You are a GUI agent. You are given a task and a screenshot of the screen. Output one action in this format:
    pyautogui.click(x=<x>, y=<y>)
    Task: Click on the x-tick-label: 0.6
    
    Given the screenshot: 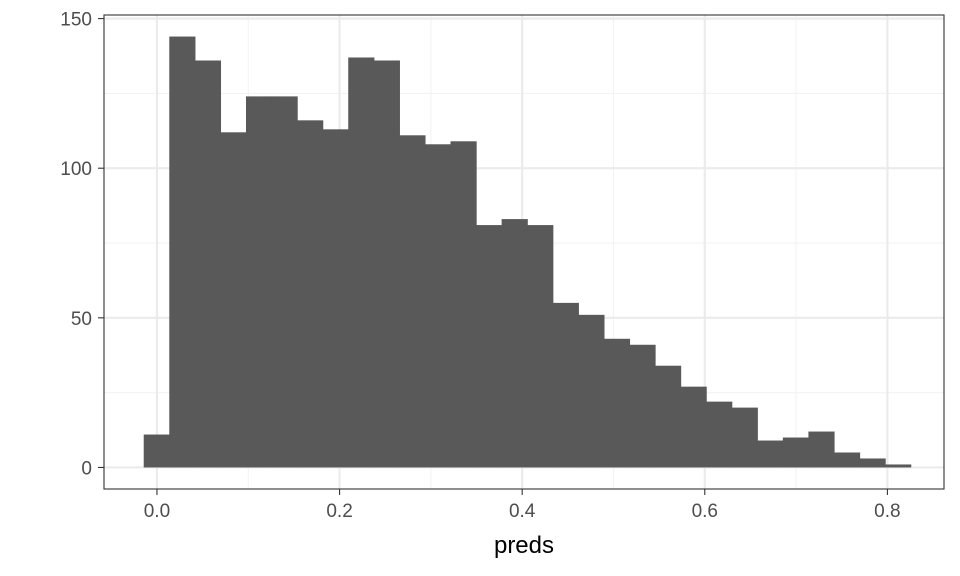 What is the action you would take?
    pyautogui.click(x=705, y=511)
    